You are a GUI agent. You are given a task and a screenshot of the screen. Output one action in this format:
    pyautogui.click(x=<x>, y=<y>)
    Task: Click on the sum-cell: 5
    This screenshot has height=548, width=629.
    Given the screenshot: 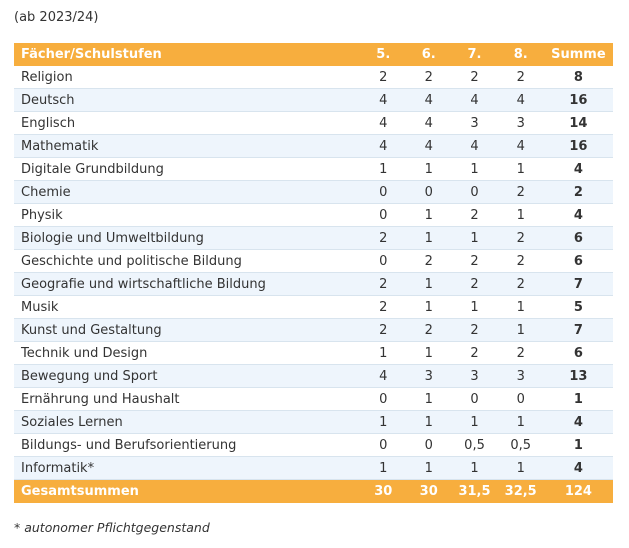 What is the action you would take?
    pyautogui.click(x=578, y=307)
    